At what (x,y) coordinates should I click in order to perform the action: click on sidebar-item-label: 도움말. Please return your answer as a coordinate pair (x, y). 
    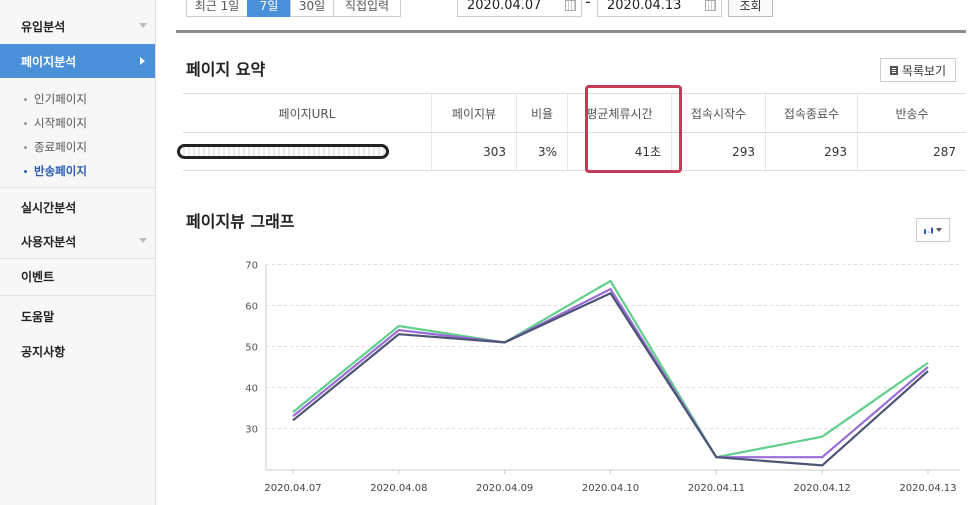
    Looking at the image, I should click on (38, 316).